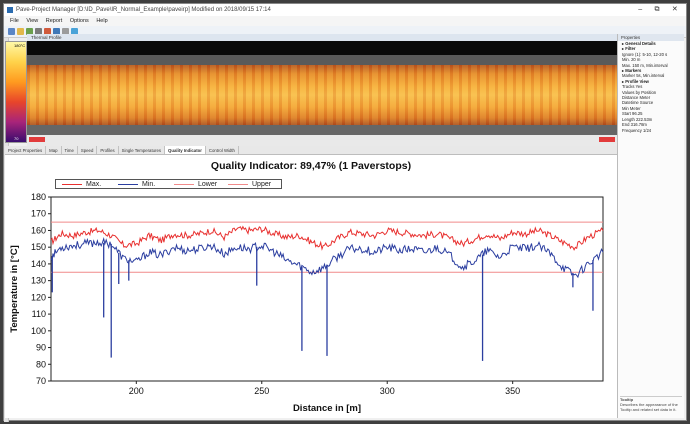  I want to click on range-end-marker, so click(607, 139).